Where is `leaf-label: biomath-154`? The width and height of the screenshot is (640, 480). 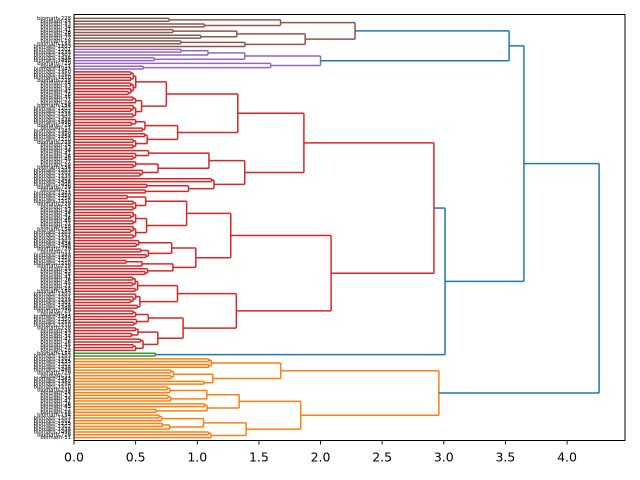
leaf-label: biomath-154 is located at coordinates (54, 230).